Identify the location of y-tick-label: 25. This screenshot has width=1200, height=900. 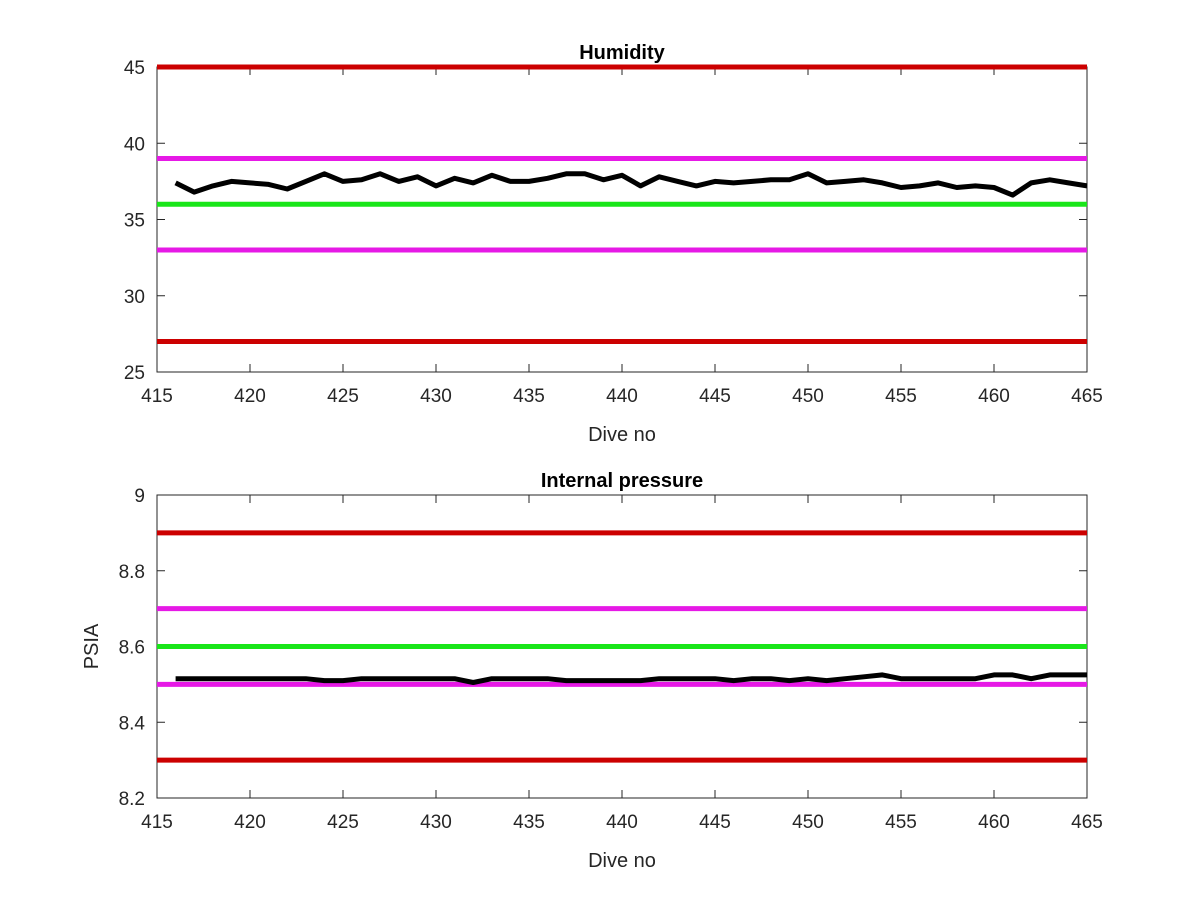
(134, 373).